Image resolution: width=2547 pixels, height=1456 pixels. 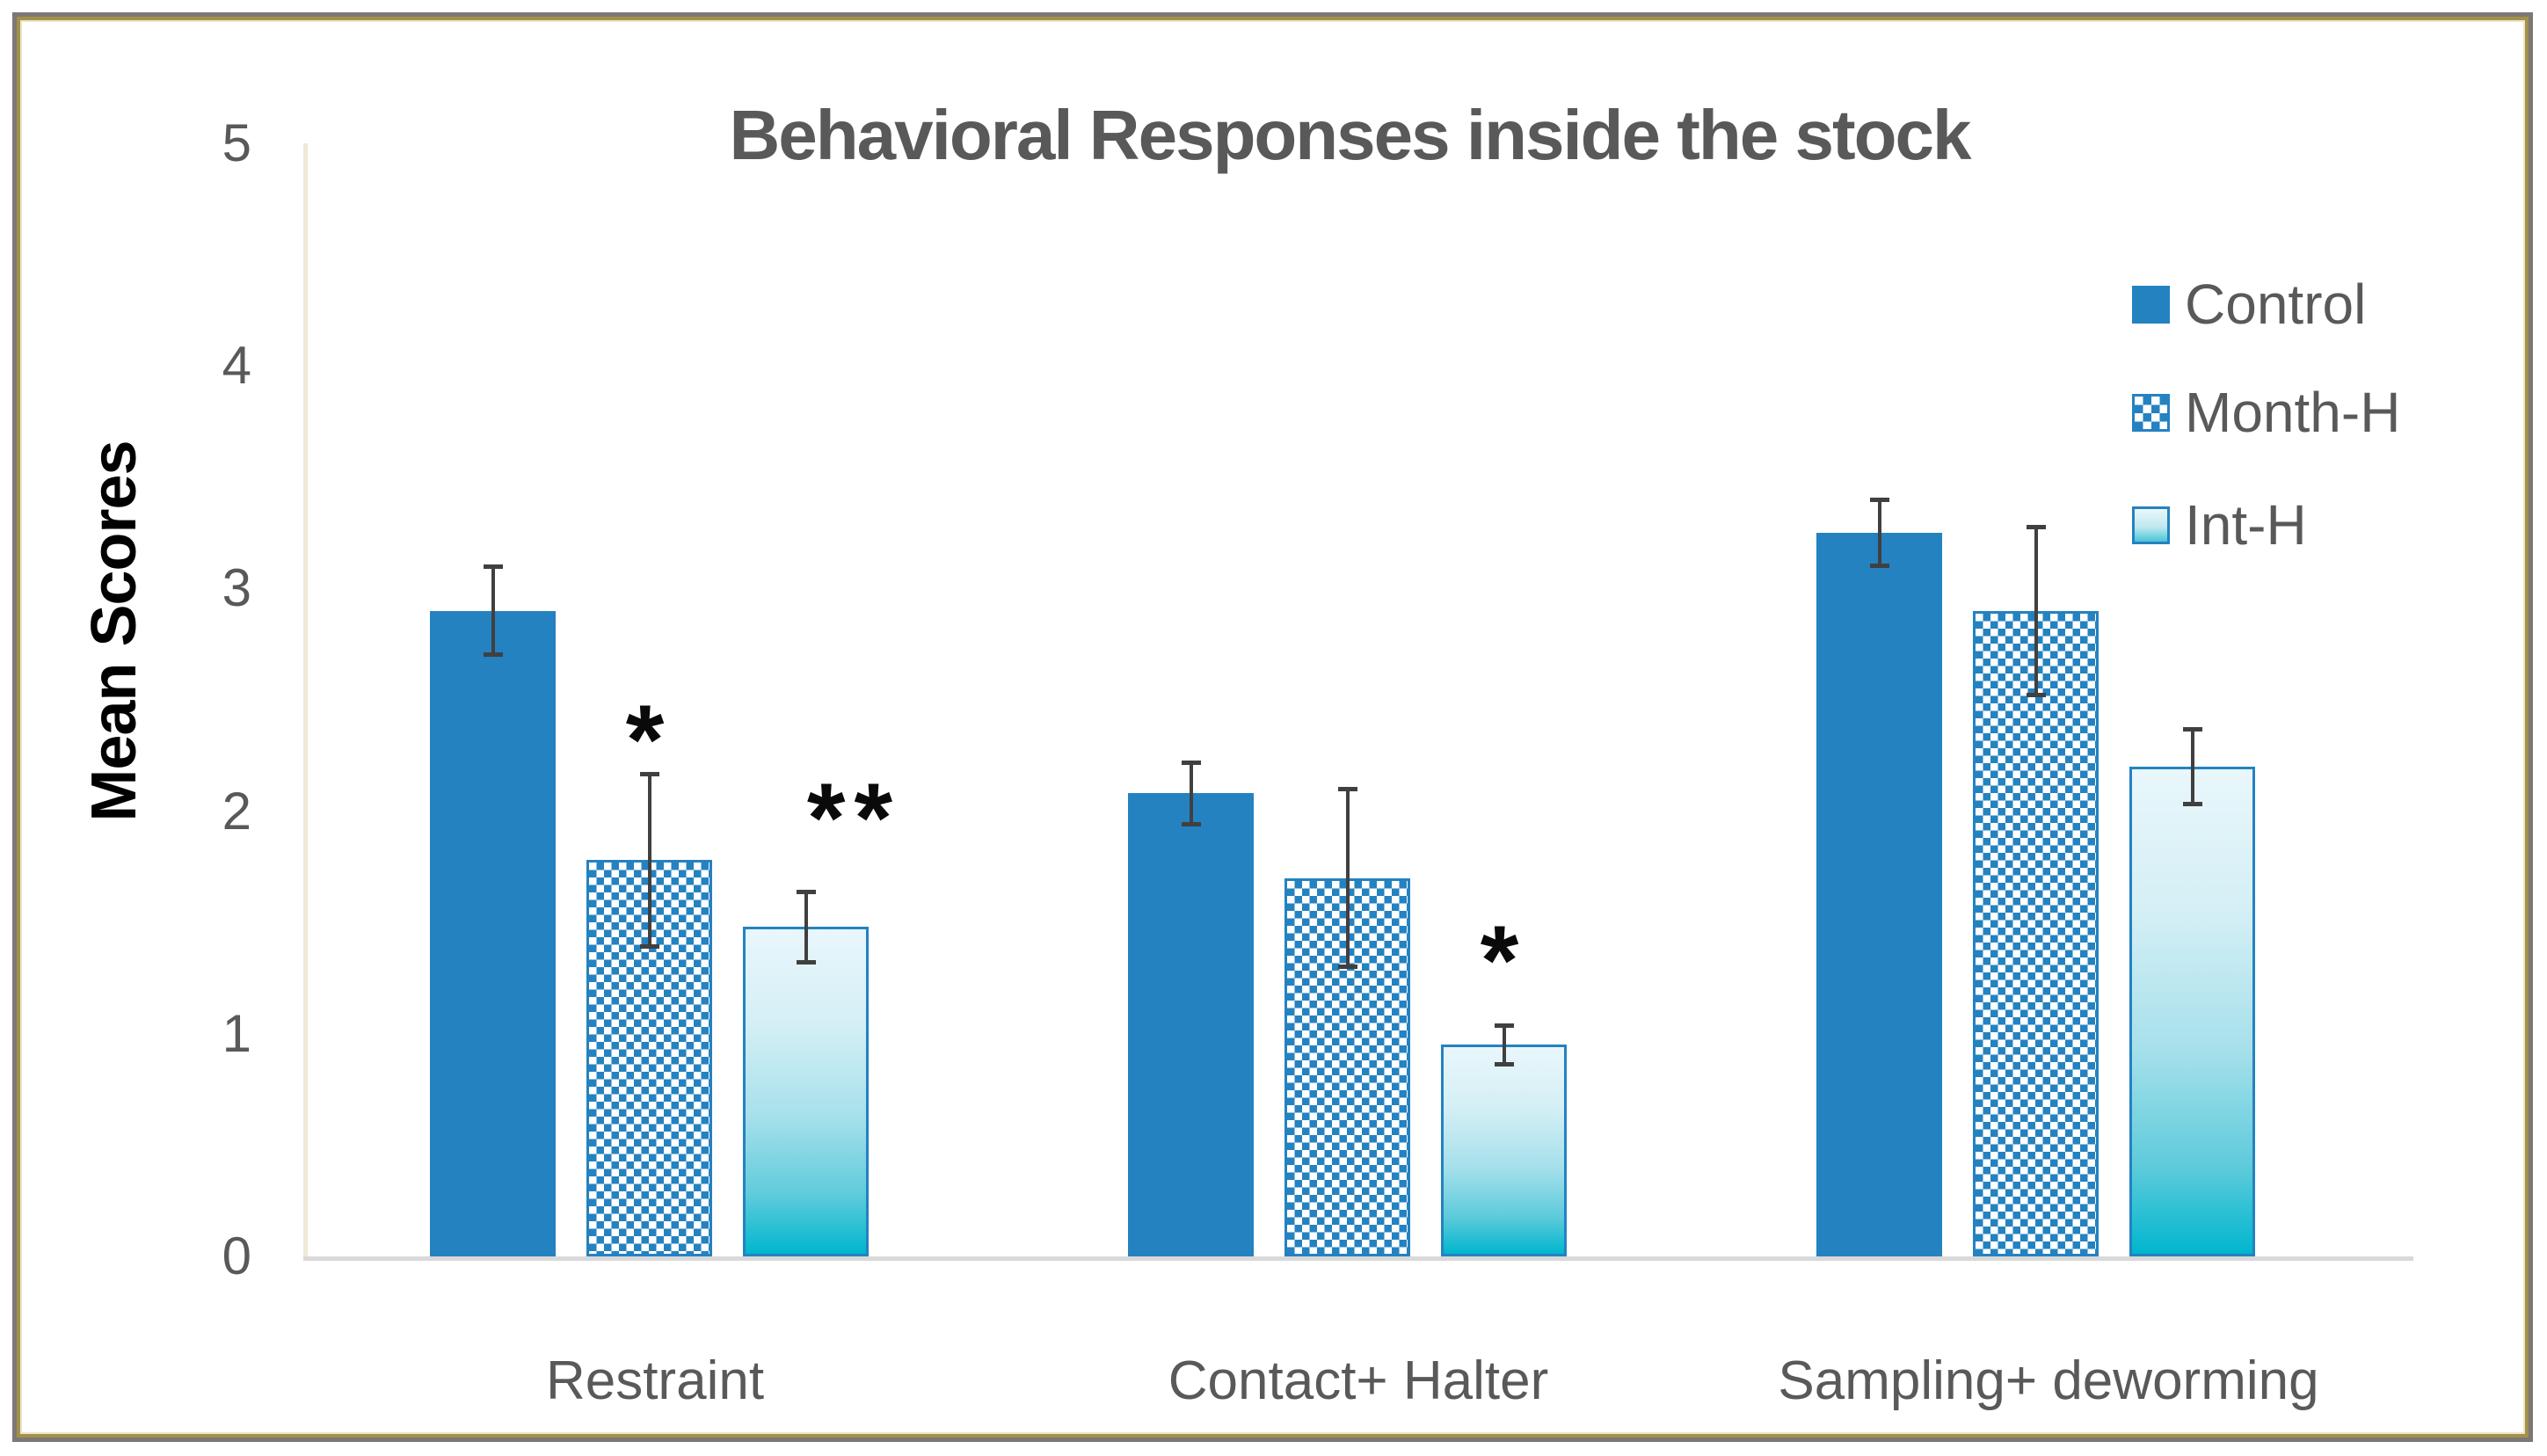 What do you see at coordinates (1350, 135) in the screenshot?
I see `chart-title: Behavioral Responses inside the stock` at bounding box center [1350, 135].